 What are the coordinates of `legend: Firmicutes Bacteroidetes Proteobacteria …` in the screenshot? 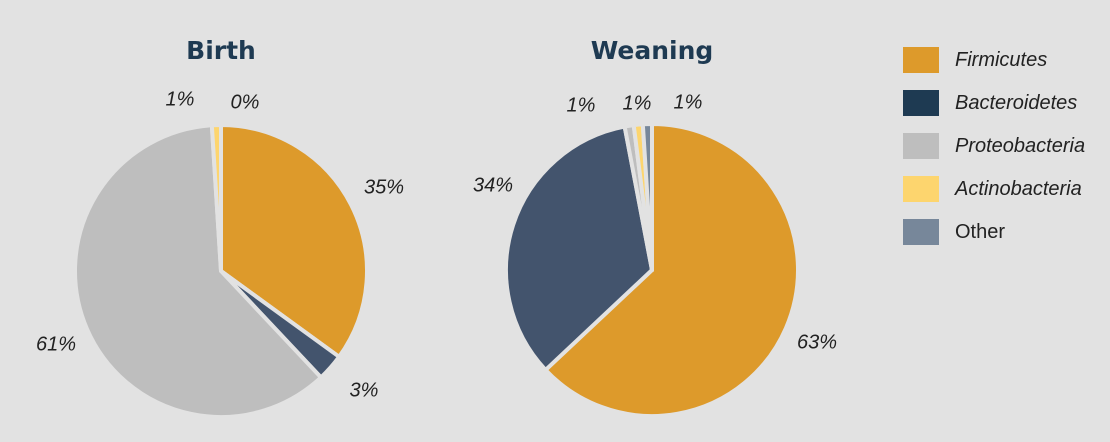 It's located at (994, 146).